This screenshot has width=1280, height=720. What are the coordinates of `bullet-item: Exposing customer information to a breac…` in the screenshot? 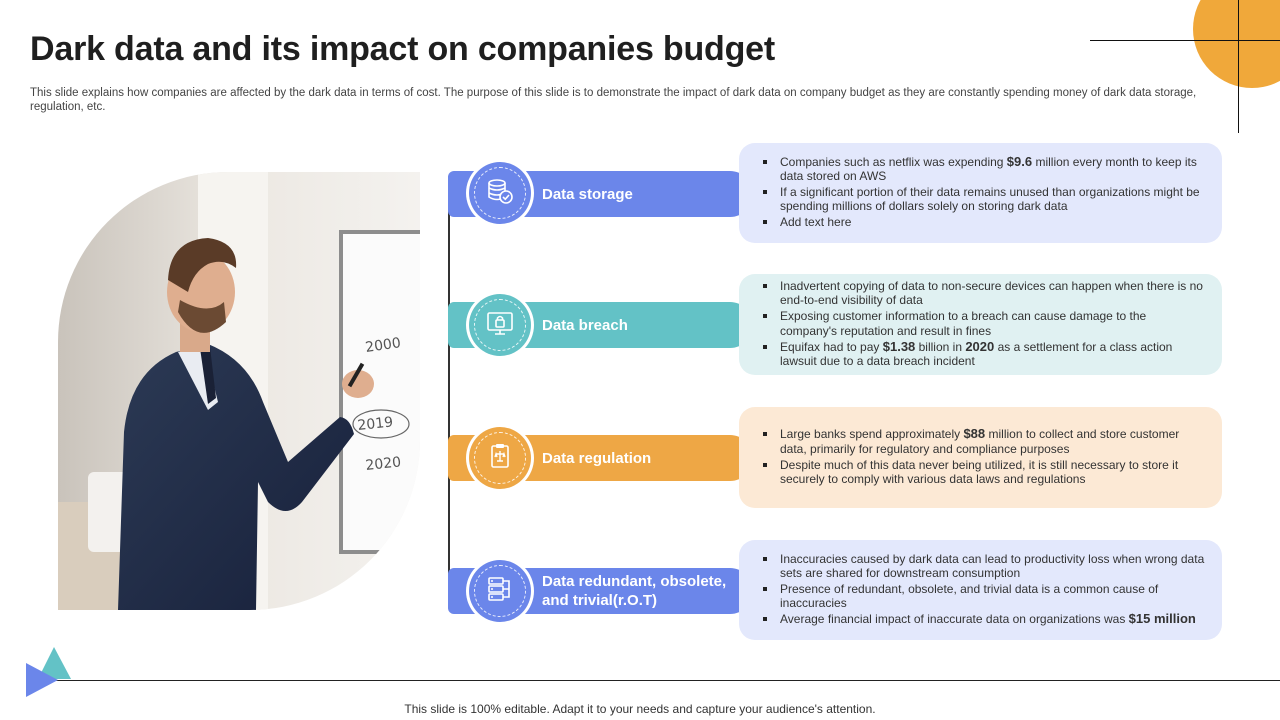 It's located at (984, 323).